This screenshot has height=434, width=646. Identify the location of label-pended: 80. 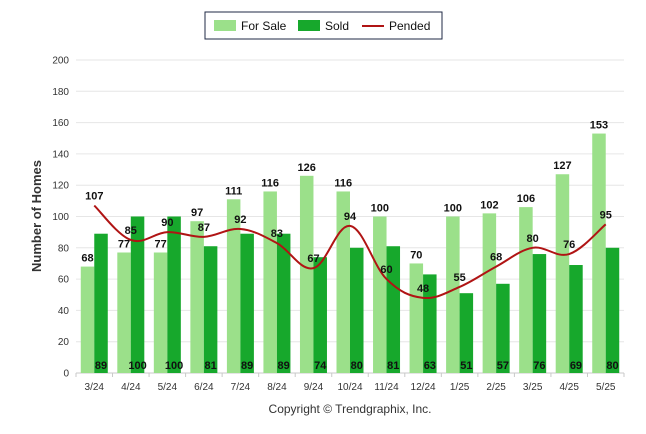
(533, 239).